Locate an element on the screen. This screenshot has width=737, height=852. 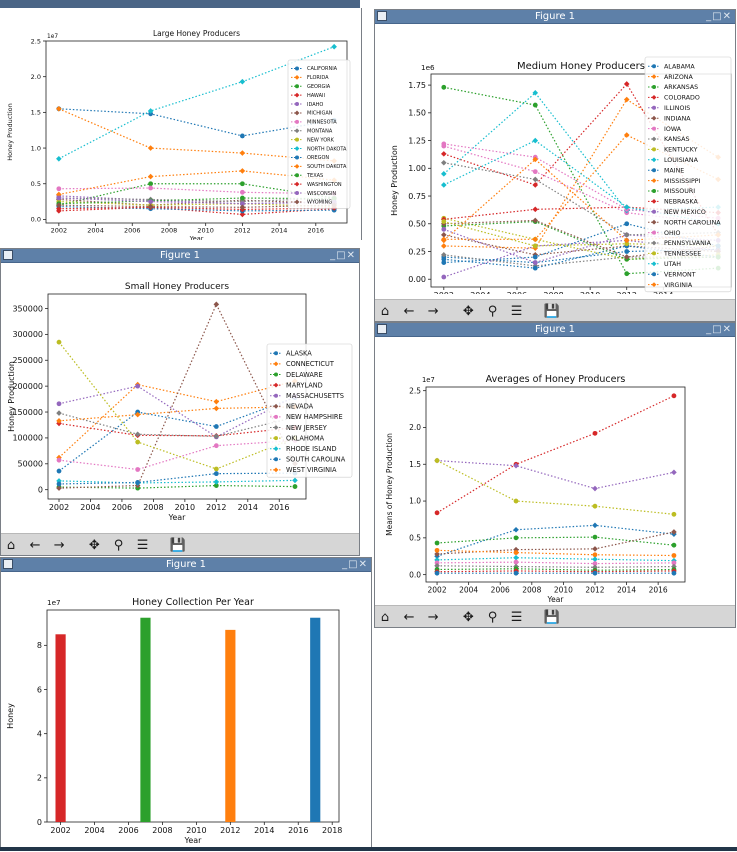
legend-label: WASHINGTON is located at coordinates (324, 185).